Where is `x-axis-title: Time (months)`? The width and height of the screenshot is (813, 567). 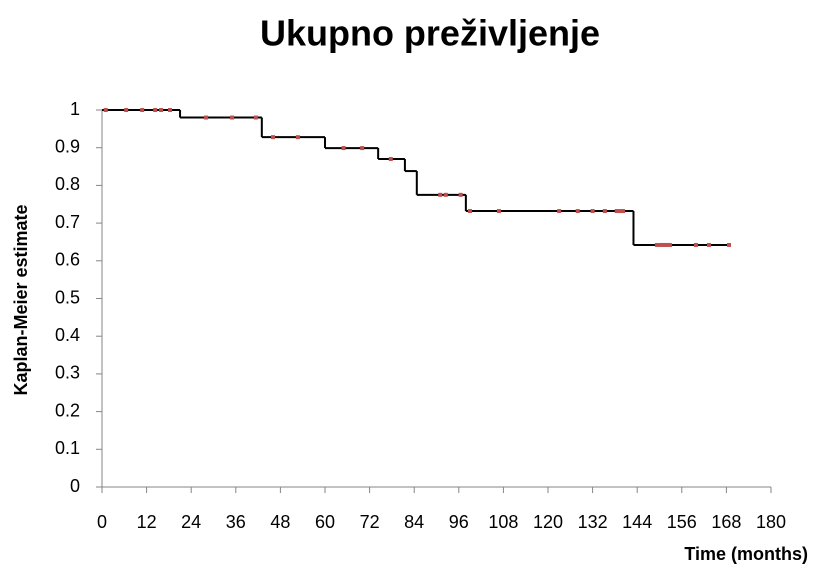 x-axis-title: Time (months) is located at coordinates (746, 554).